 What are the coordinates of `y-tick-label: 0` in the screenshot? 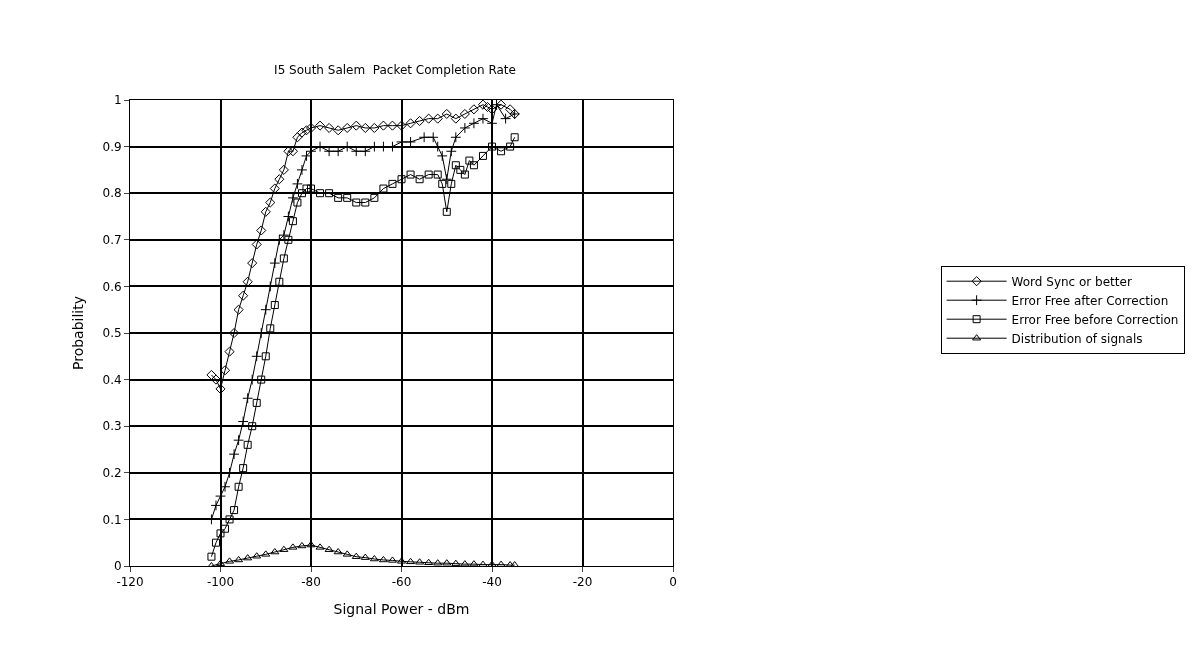 It's located at (117, 566).